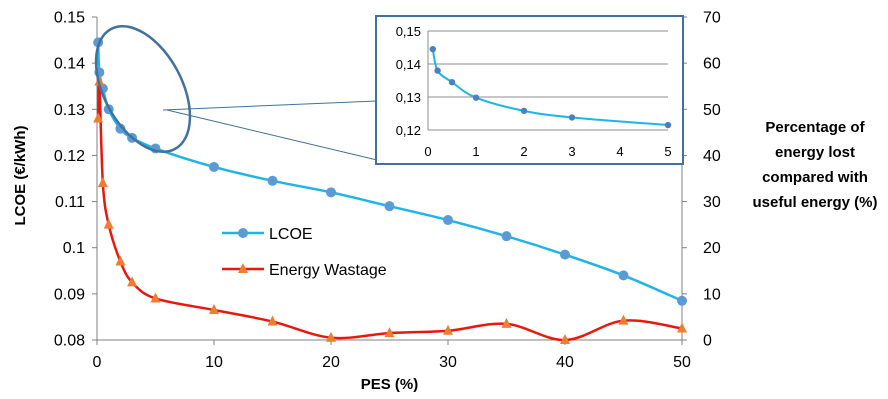 The width and height of the screenshot is (888, 399). Describe the element at coordinates (291, 234) in the screenshot. I see `legend-label: LCOE` at that location.